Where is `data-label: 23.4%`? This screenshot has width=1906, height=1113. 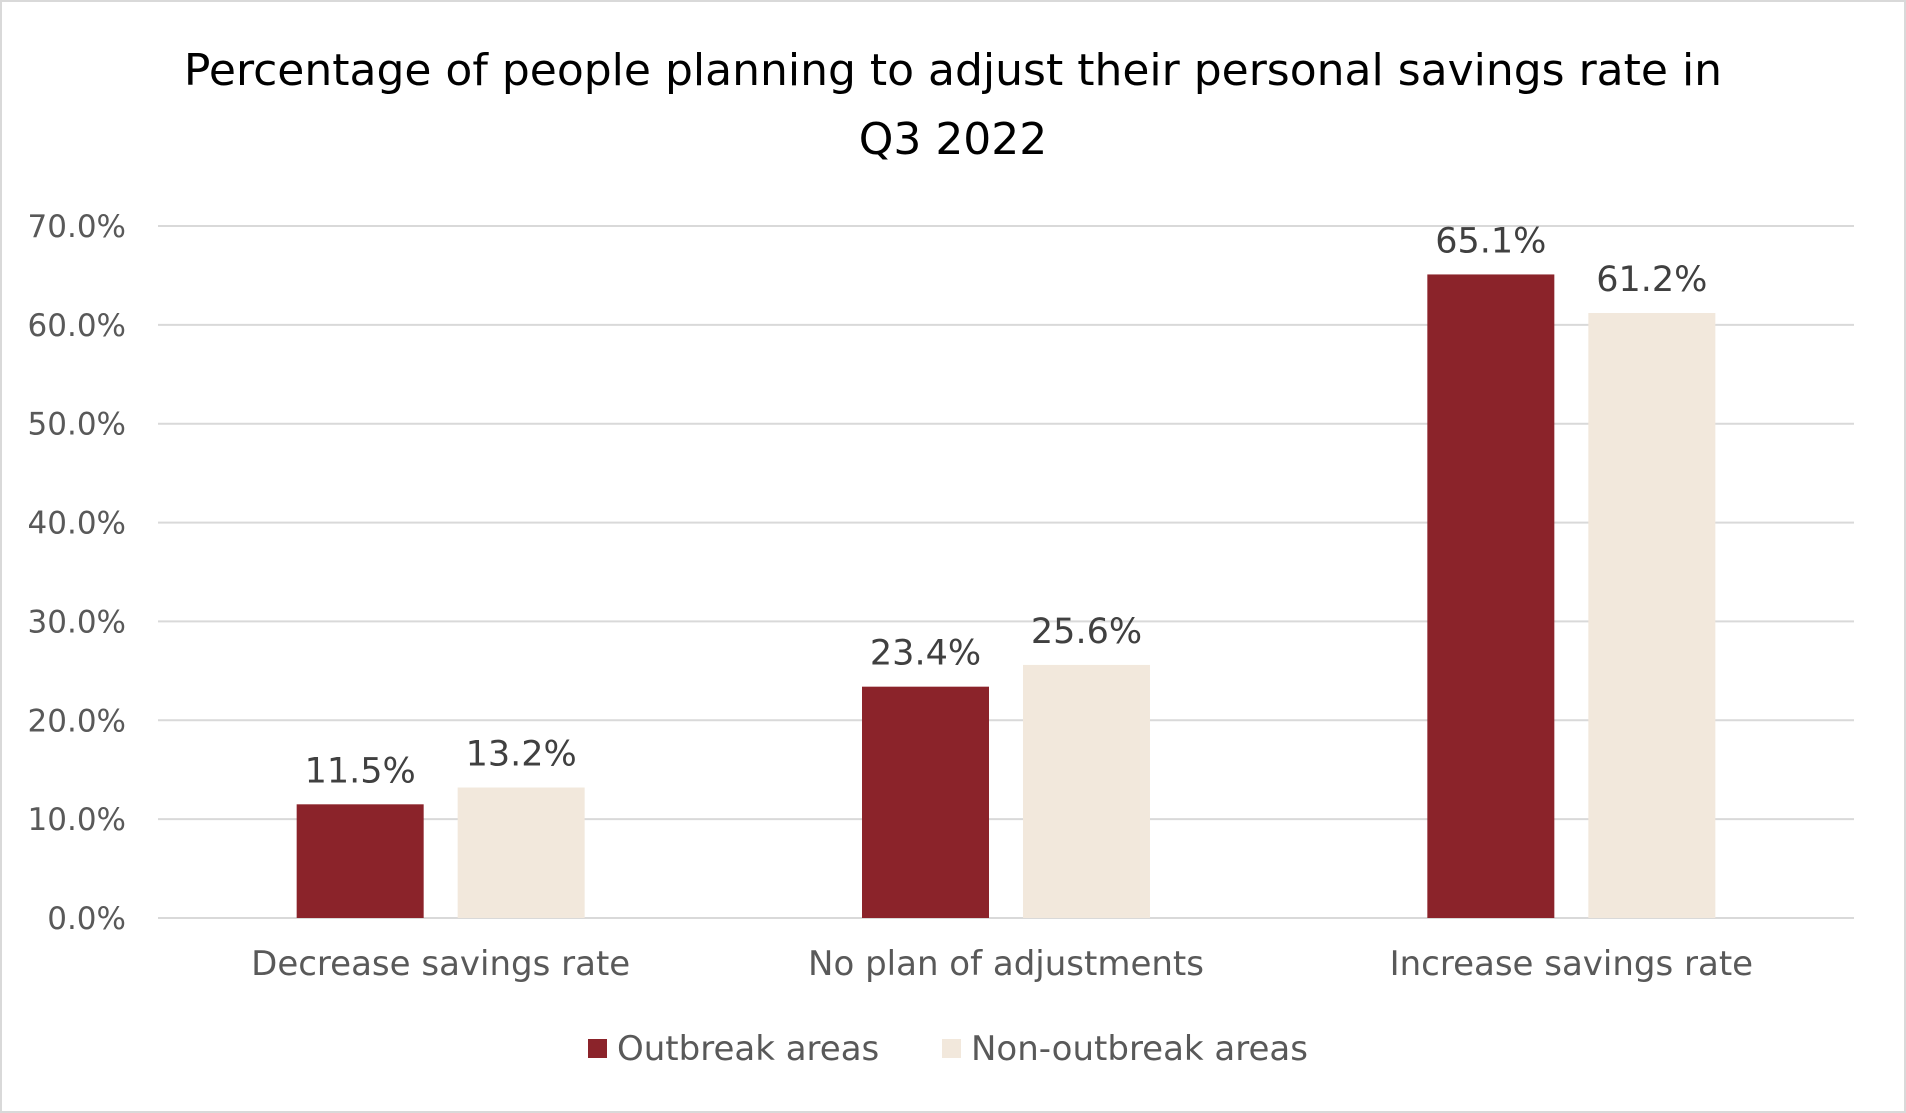 data-label: 23.4% is located at coordinates (925, 654).